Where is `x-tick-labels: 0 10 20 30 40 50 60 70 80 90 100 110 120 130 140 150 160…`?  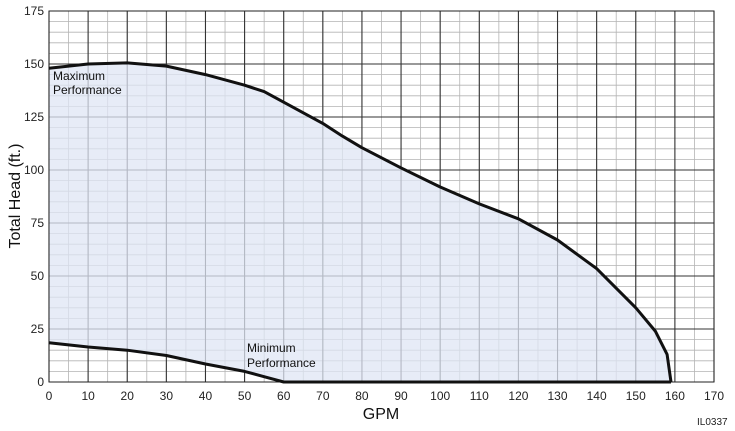 x-tick-labels: 0 10 20 30 40 50 60 70 80 90 100 110 120 130 140 150 160… is located at coordinates (385, 396).